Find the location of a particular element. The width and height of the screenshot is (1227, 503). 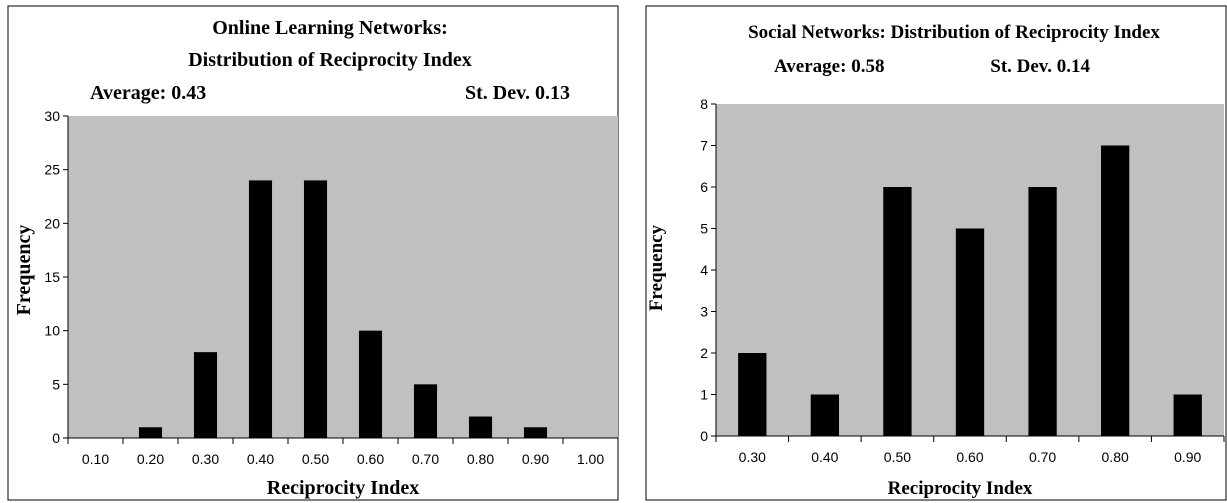

y-tick-label: 6 is located at coordinates (704, 187).